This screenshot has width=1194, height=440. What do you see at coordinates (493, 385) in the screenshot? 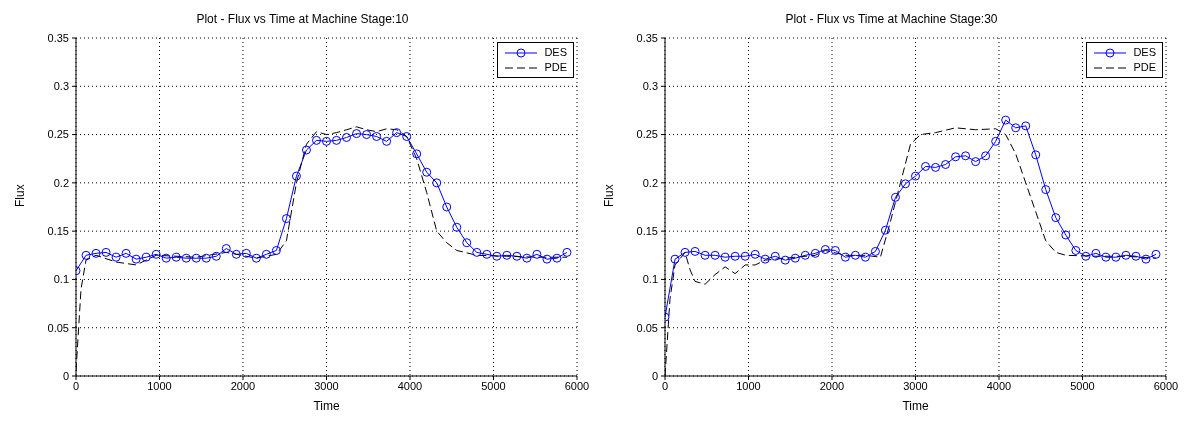
I see `x-tick-label: 5000` at bounding box center [493, 385].